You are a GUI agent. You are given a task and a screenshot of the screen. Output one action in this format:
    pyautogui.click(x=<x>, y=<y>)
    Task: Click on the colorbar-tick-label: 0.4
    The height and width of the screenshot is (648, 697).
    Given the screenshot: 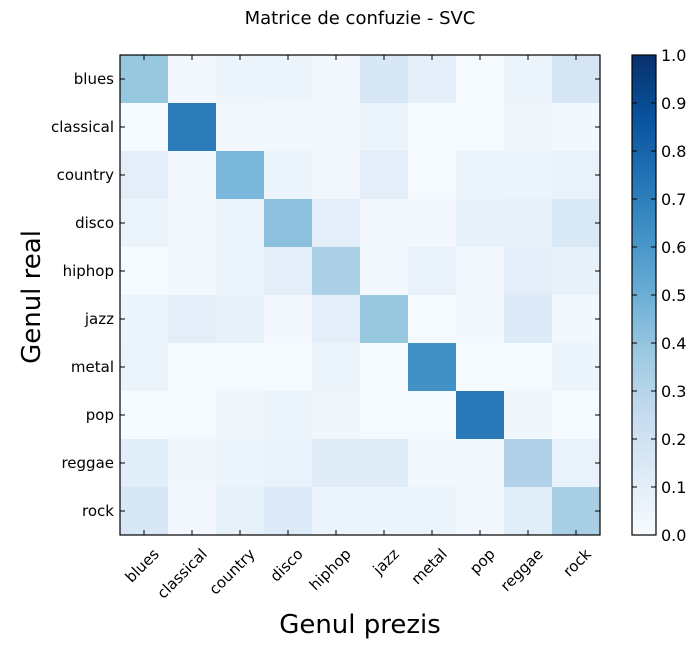 What is the action you would take?
    pyautogui.click(x=673, y=343)
    